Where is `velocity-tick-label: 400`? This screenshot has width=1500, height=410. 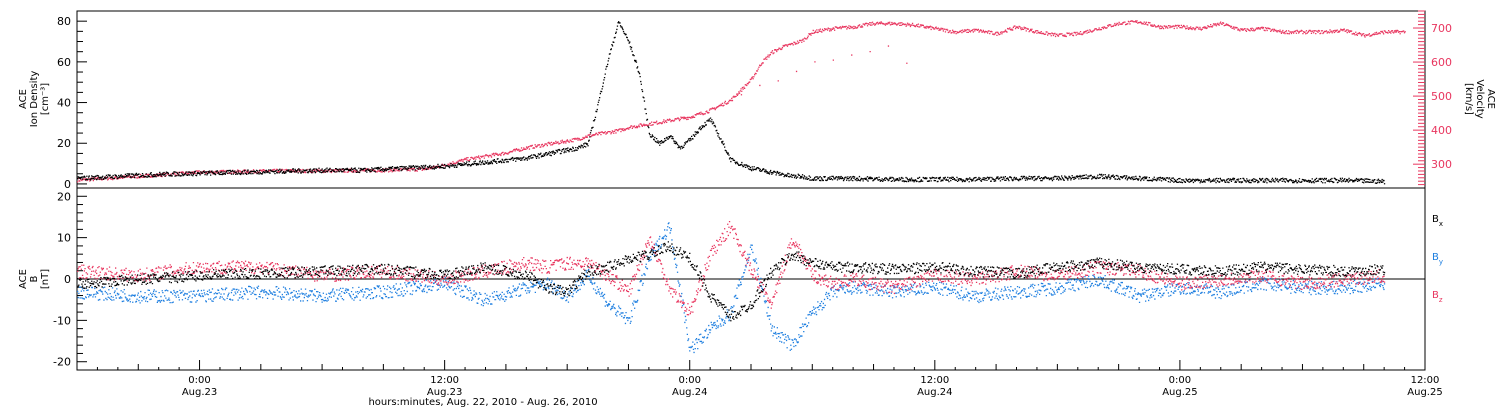 velocity-tick-label: 400 is located at coordinates (1441, 130).